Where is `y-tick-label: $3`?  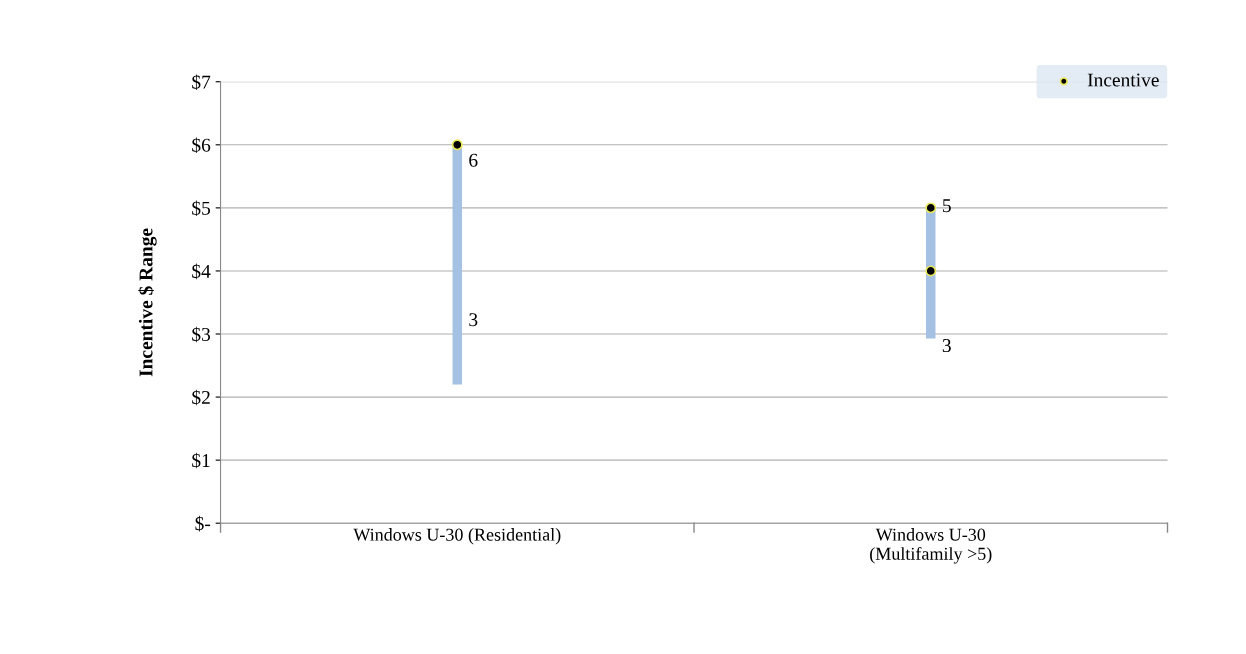
y-tick-label: $3 is located at coordinates (201, 334).